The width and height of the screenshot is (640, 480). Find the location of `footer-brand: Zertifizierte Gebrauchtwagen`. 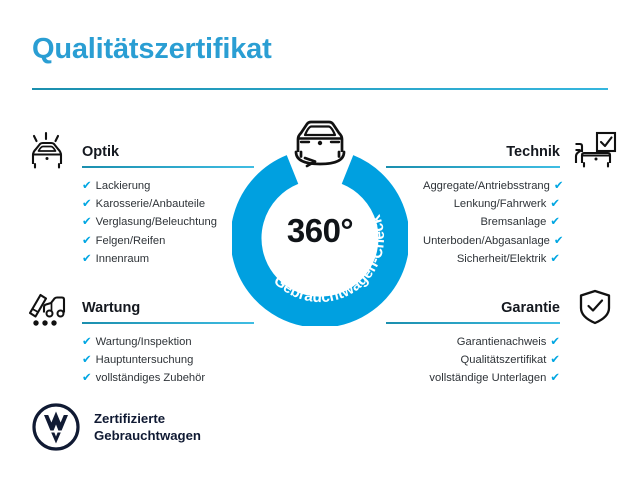

footer-brand: Zertifizierte Gebrauchtwagen is located at coordinates (116, 427).